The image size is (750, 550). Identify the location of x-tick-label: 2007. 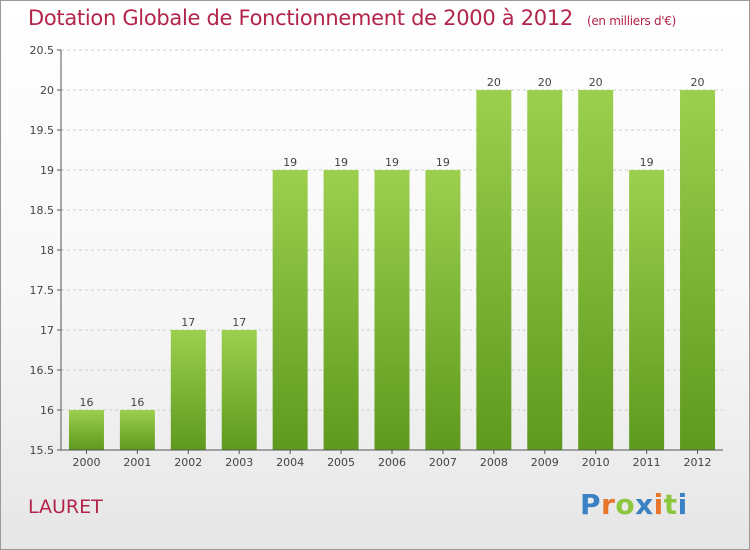
(443, 462).